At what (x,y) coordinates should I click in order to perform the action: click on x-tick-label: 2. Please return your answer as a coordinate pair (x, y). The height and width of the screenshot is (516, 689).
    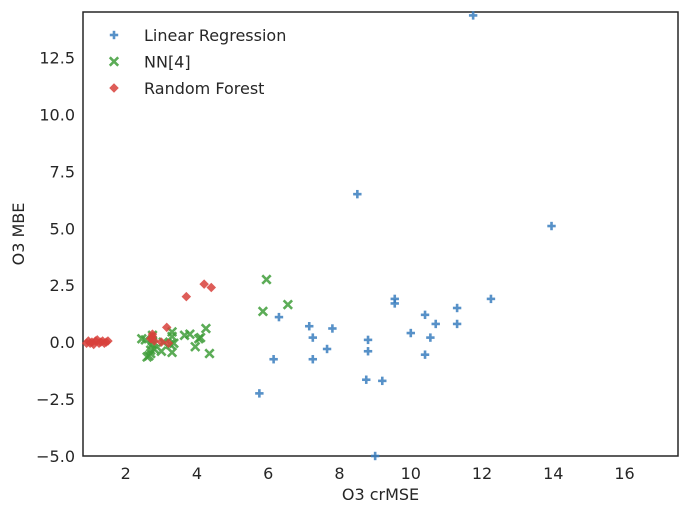
    Looking at the image, I should click on (126, 473).